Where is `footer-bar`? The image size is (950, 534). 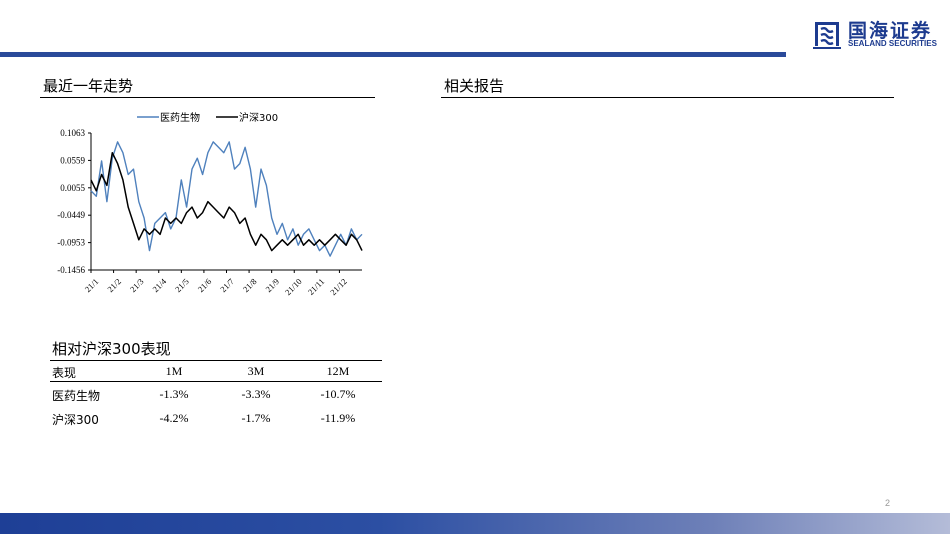
footer-bar is located at coordinates (475, 523).